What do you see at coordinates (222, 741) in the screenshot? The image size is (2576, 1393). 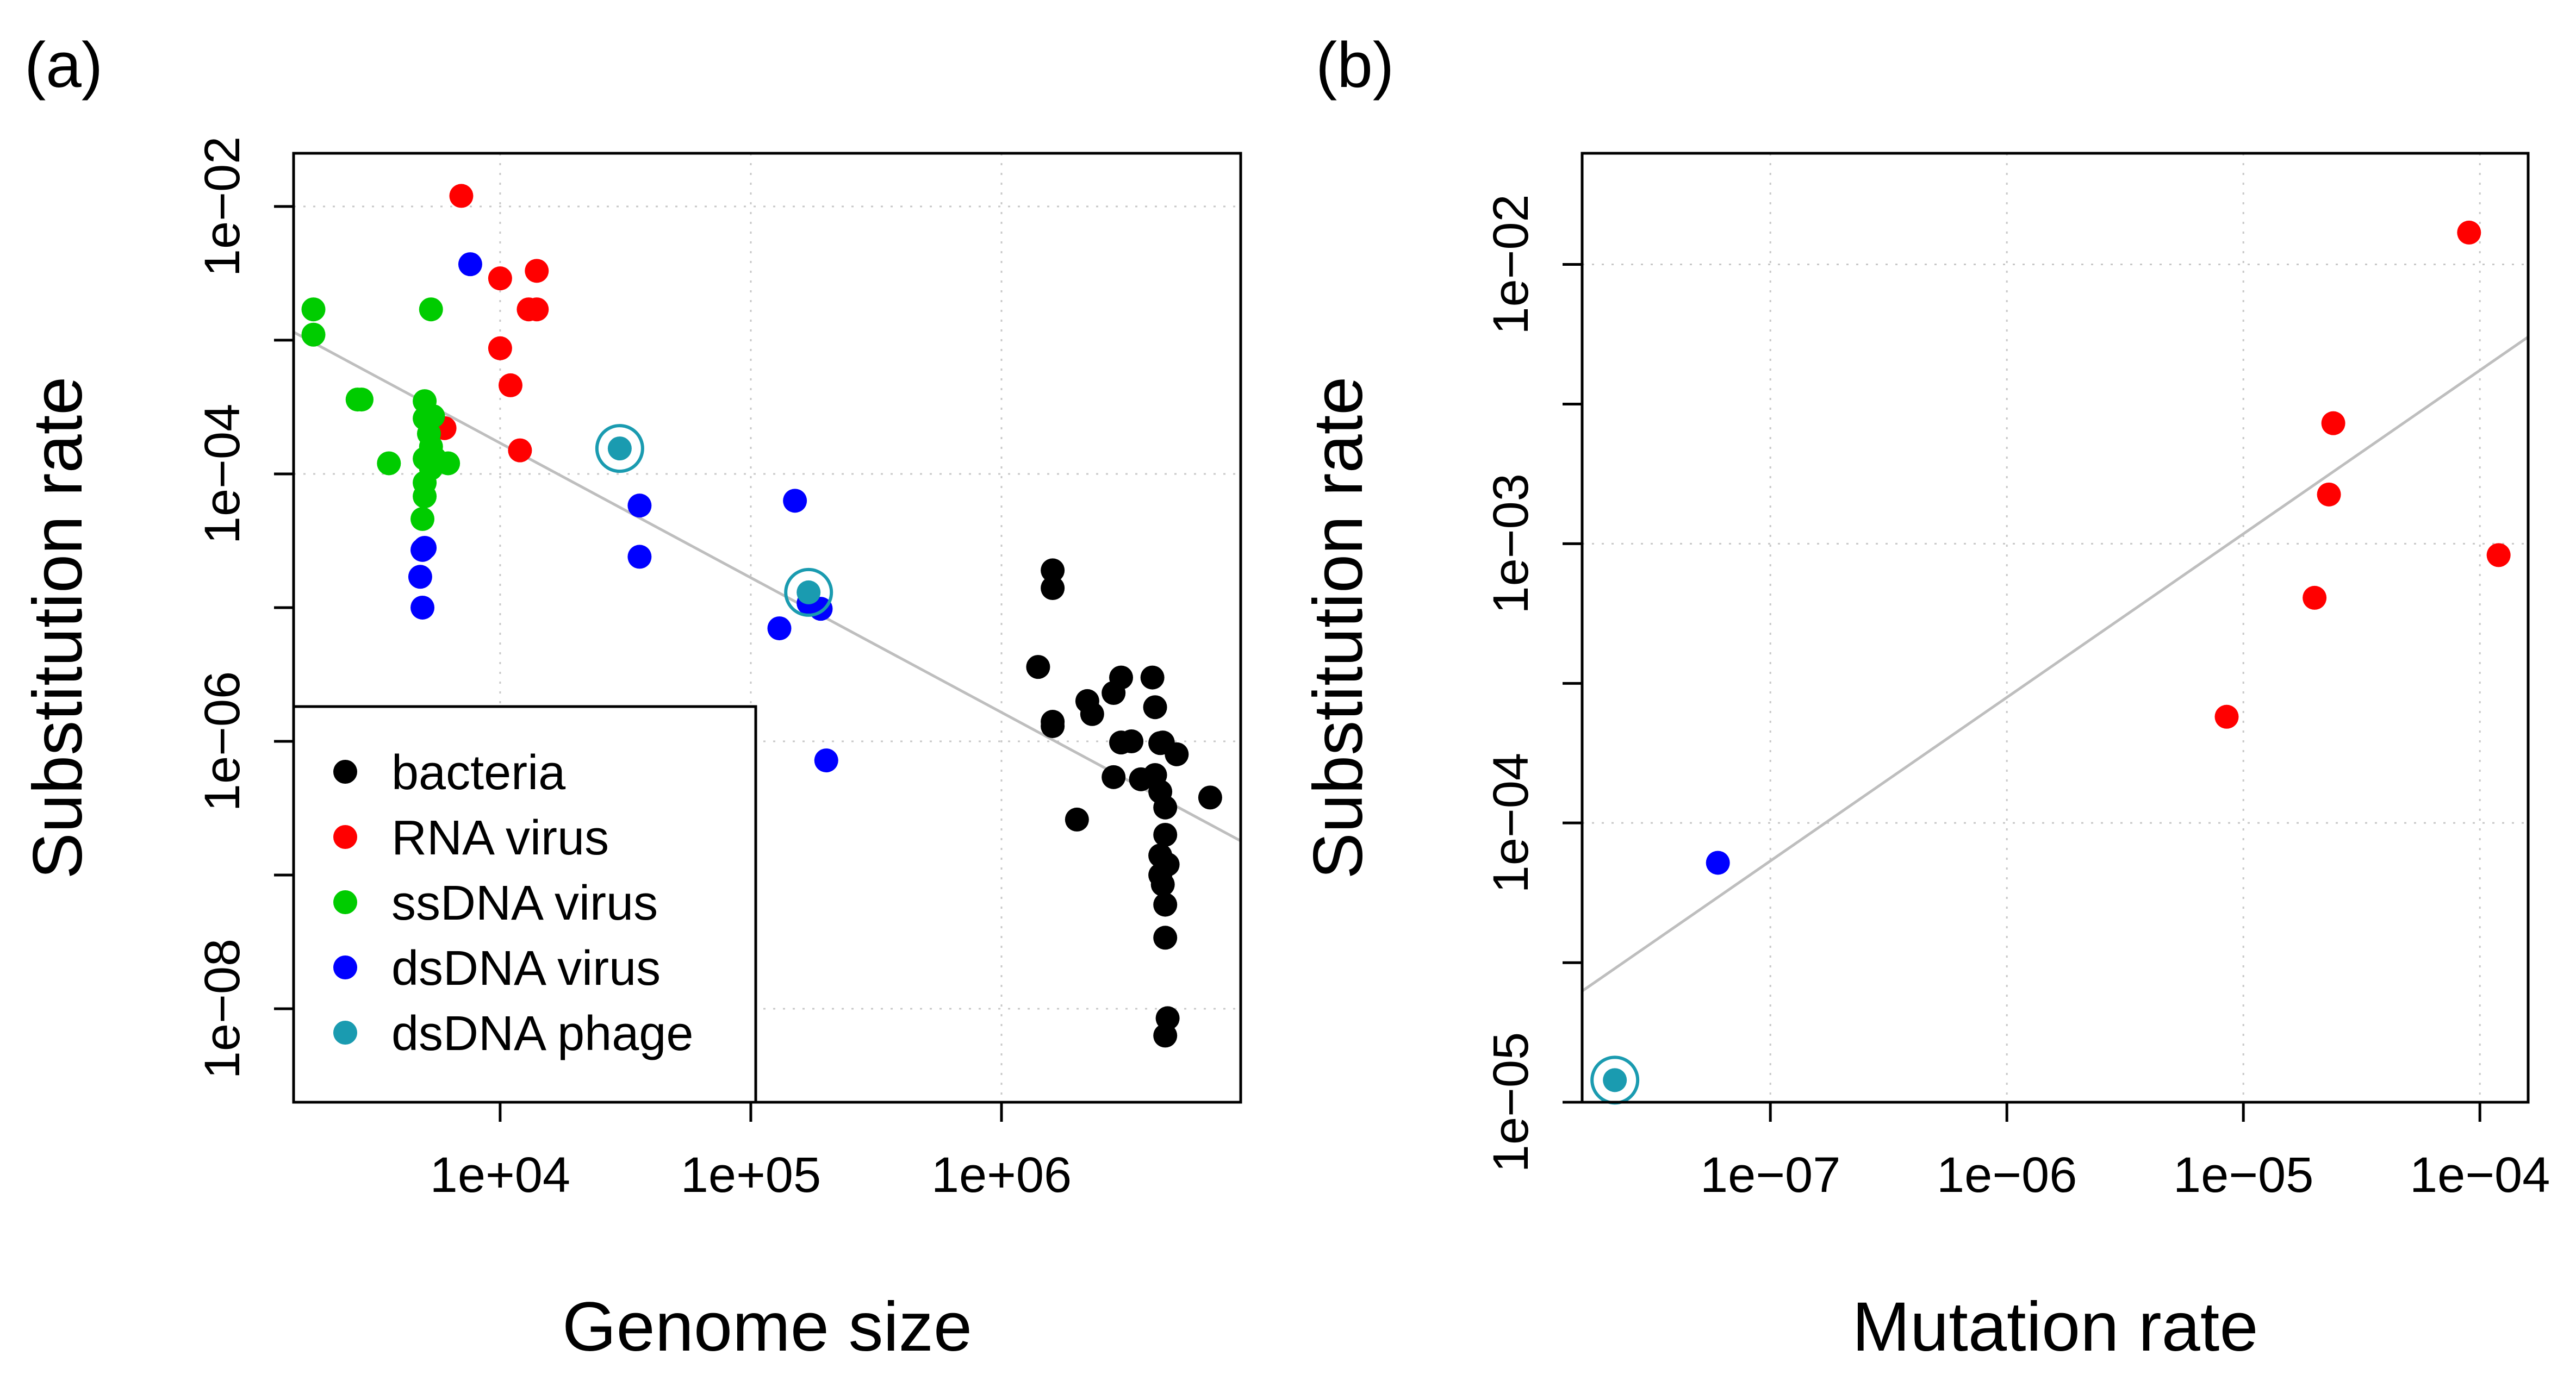 I see `y-tick-label: 1e−06` at bounding box center [222, 741].